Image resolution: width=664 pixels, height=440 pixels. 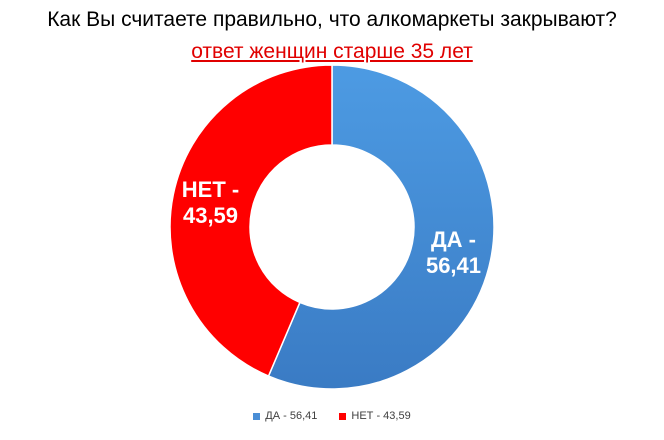 I want to click on legend-swatch-yes, so click(x=257, y=416).